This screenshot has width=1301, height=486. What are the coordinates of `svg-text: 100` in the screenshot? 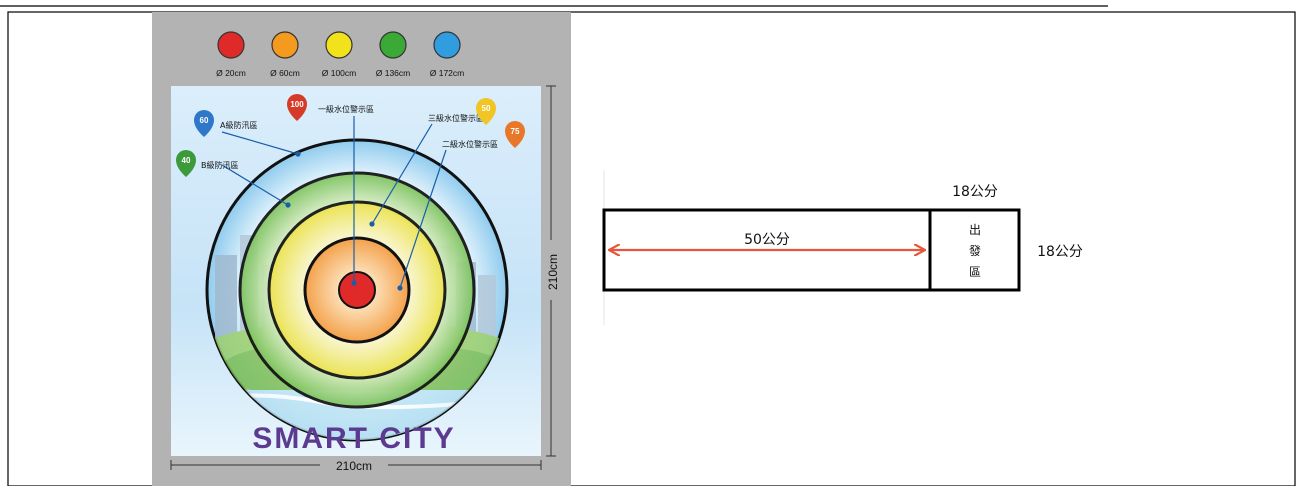 It's located at (297, 104).